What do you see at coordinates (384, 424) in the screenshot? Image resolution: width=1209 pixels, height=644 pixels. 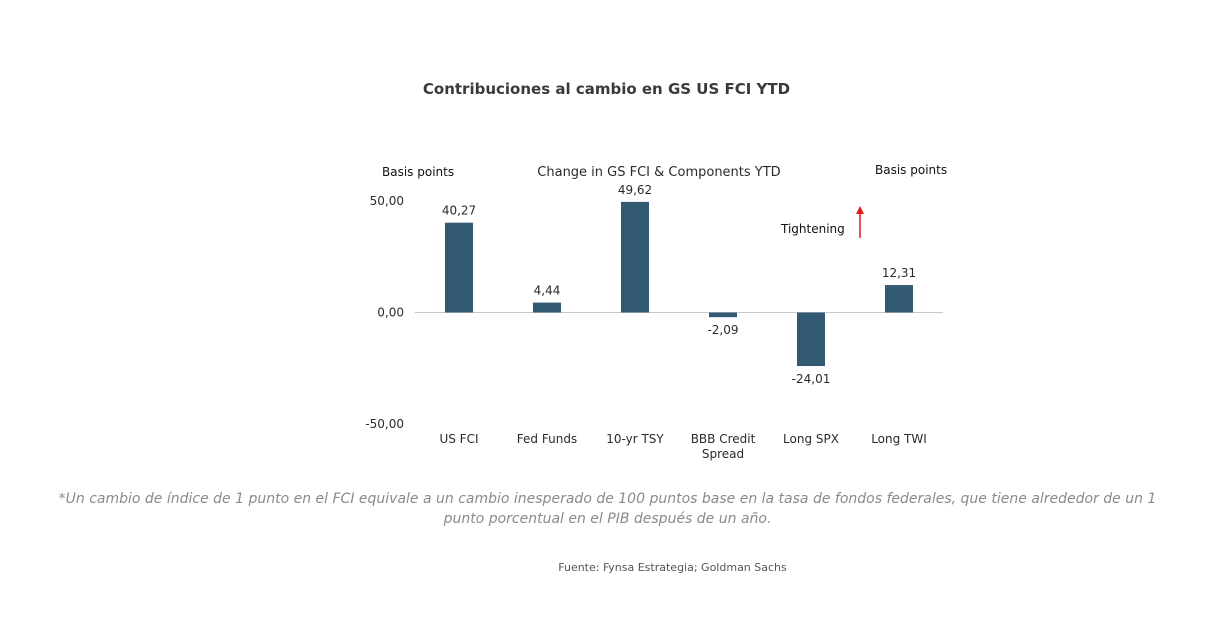 I see `y-tick-label: -50,00` at bounding box center [384, 424].